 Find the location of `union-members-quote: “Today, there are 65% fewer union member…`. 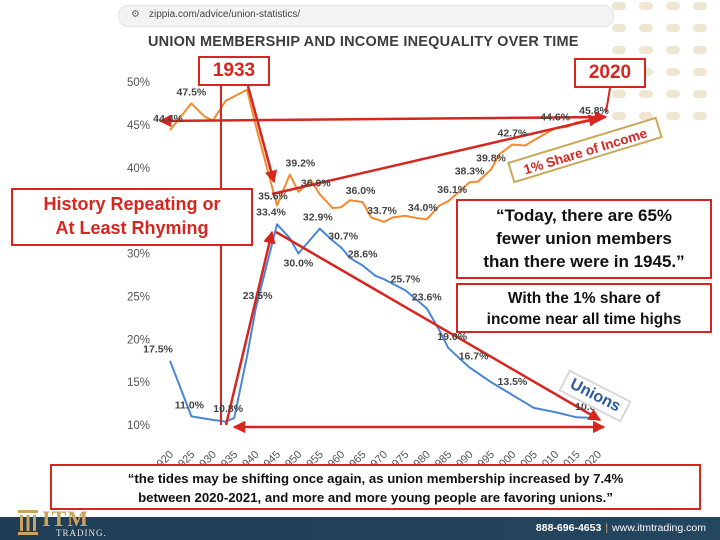

union-members-quote: “Today, there are 65% fewer union member… is located at coordinates (584, 239).